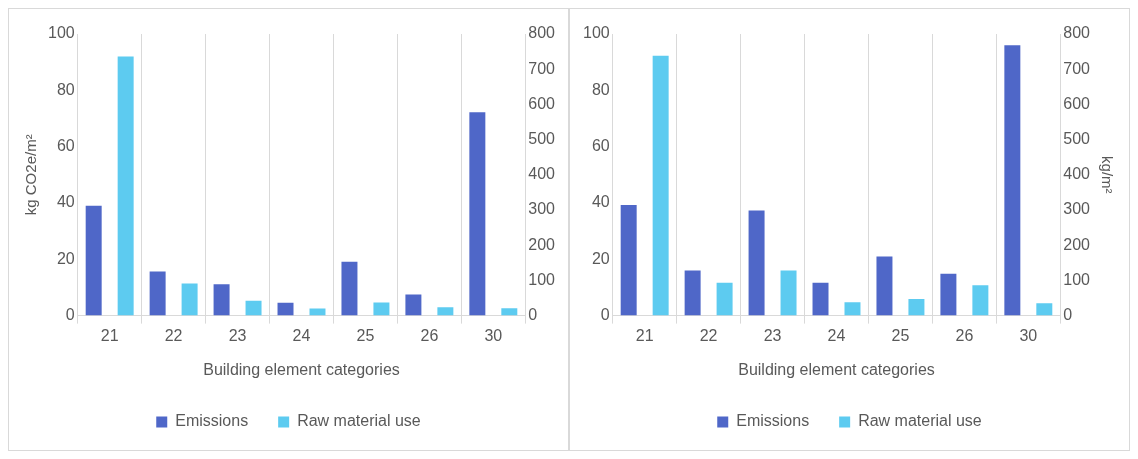 The height and width of the screenshot is (459, 1138). I want to click on y-axis-title: kg CO2e/m², so click(31, 175).